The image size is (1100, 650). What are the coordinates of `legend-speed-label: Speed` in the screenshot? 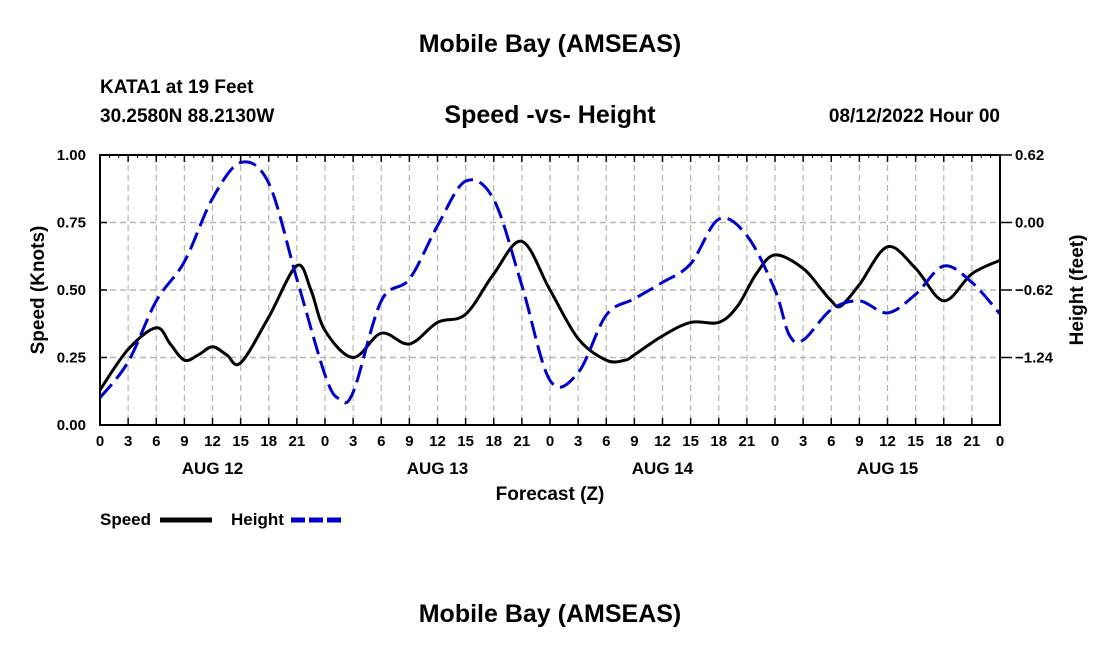 It's located at (125, 519).